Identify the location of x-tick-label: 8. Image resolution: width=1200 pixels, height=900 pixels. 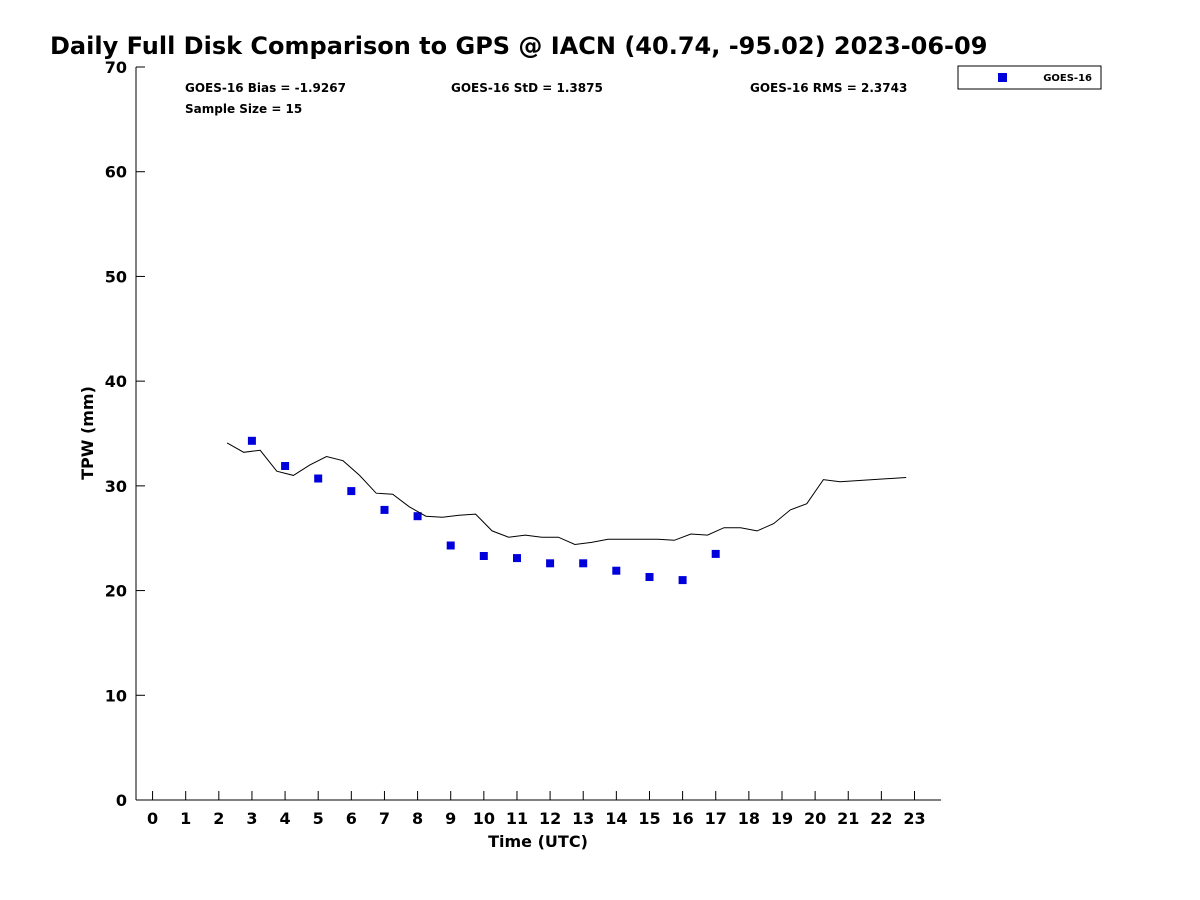
(417, 818).